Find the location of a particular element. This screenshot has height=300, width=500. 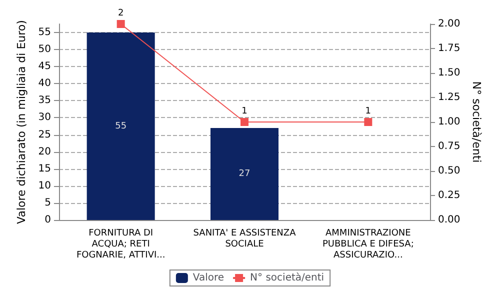

y-tick-label: 20 is located at coordinates (44, 152).